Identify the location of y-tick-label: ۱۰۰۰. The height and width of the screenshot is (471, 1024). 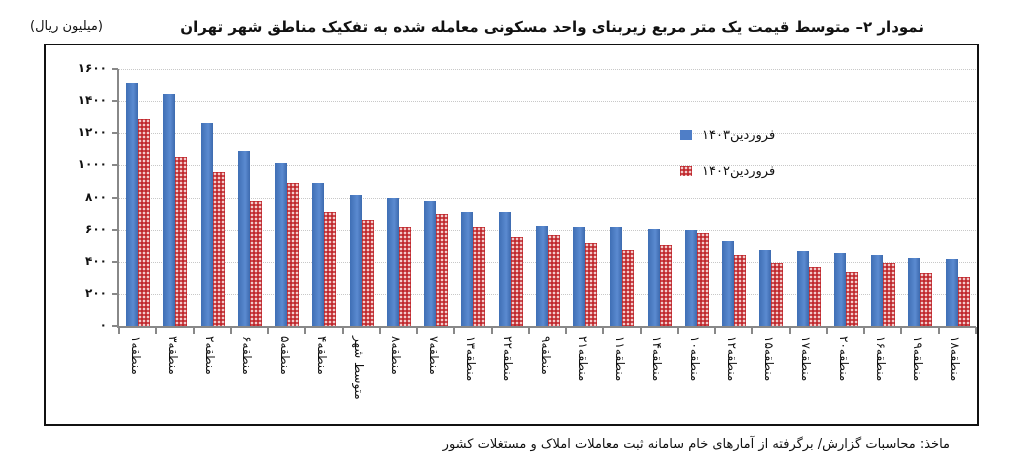
(92, 164).